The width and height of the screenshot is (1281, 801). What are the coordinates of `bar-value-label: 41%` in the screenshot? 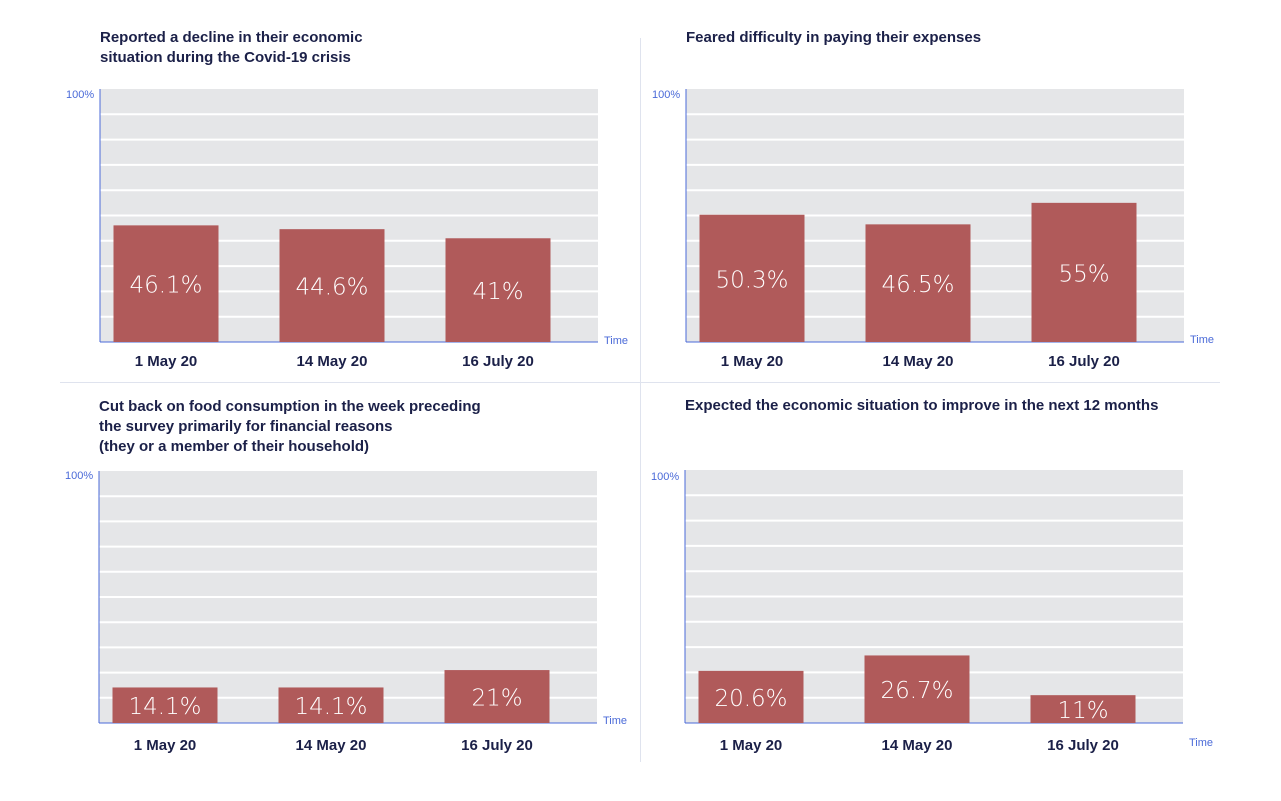 It's located at (497, 292).